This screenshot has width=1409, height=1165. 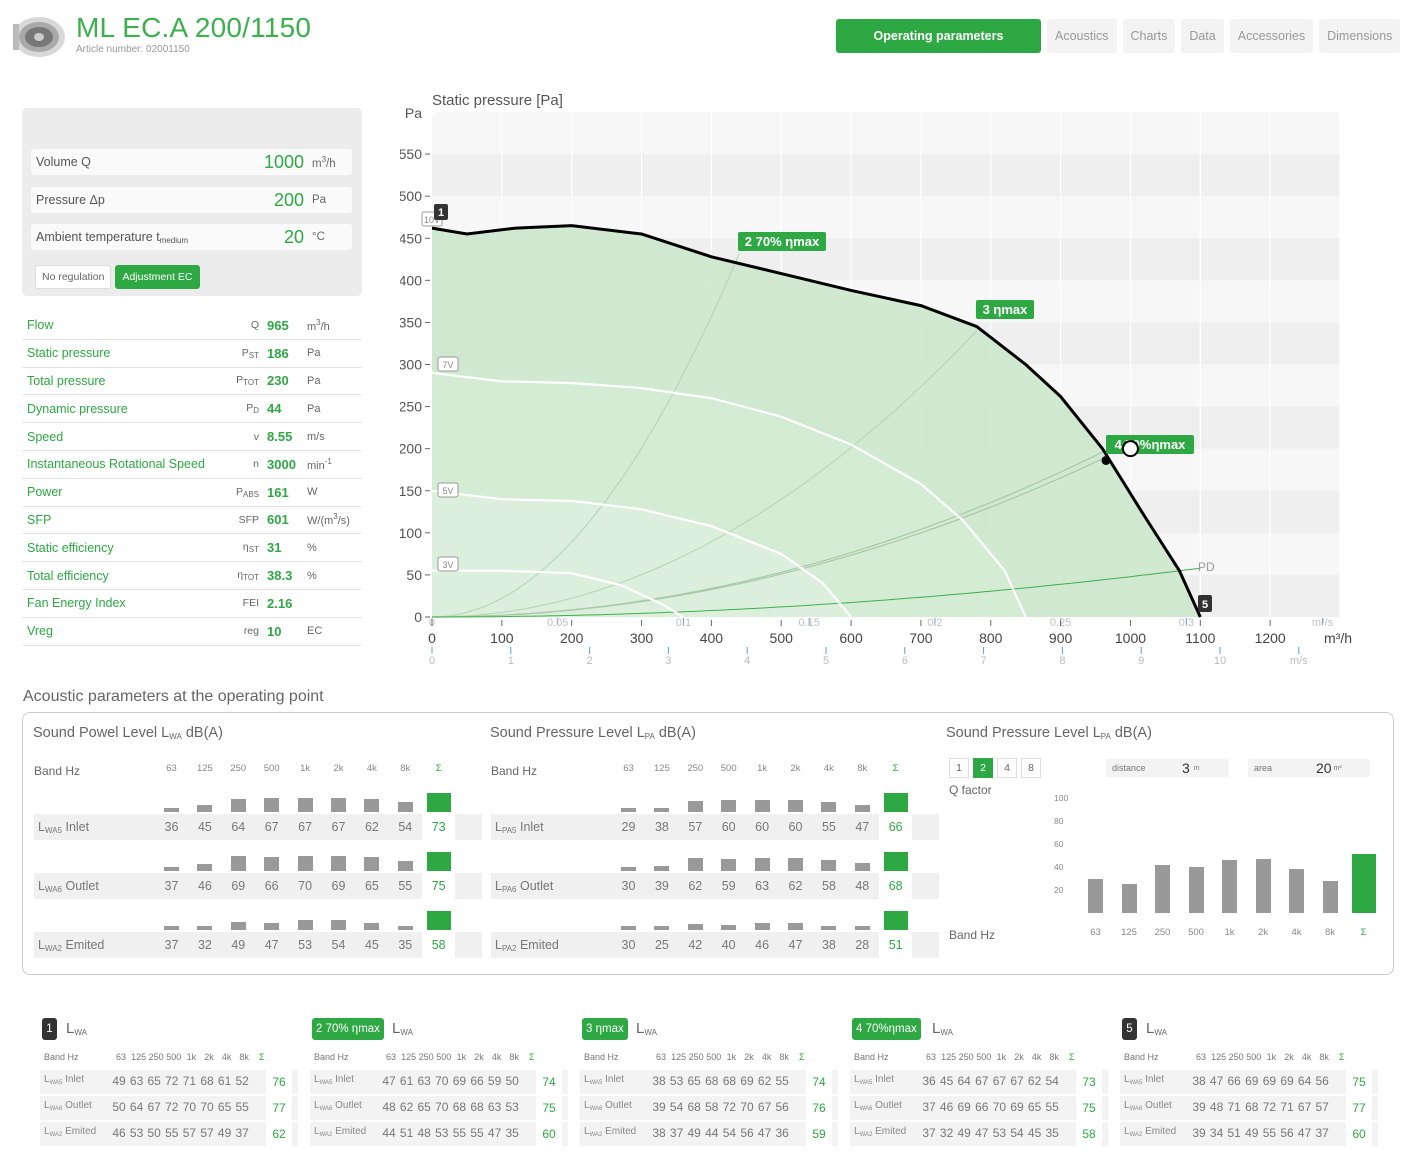 What do you see at coordinates (512, 1133) in the screenshot?
I see `value-cell: 35` at bounding box center [512, 1133].